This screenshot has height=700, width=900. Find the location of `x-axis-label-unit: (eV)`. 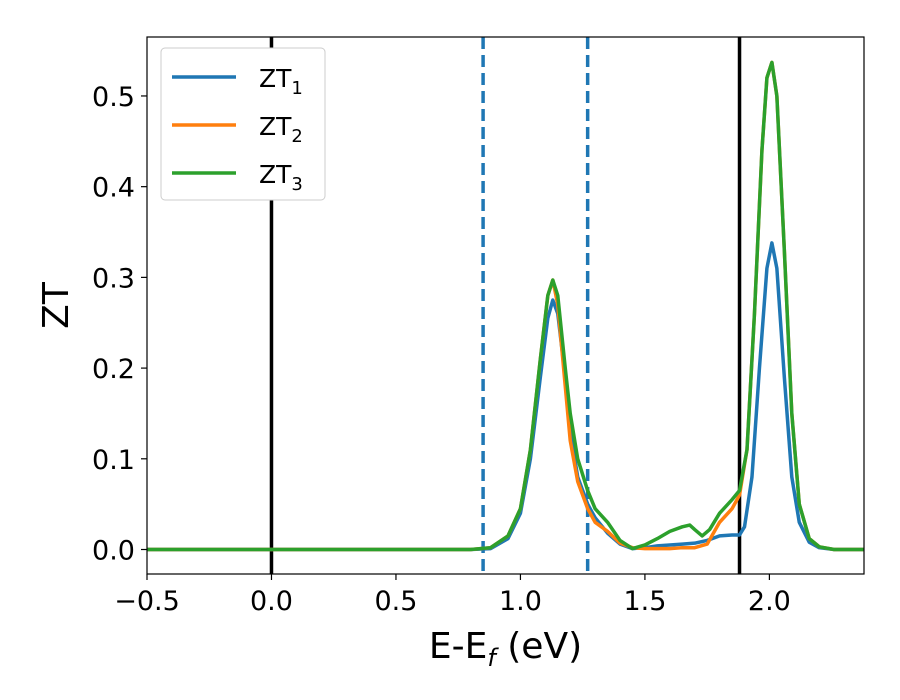

x-axis-label-unit: (eV) is located at coordinates (539, 646).